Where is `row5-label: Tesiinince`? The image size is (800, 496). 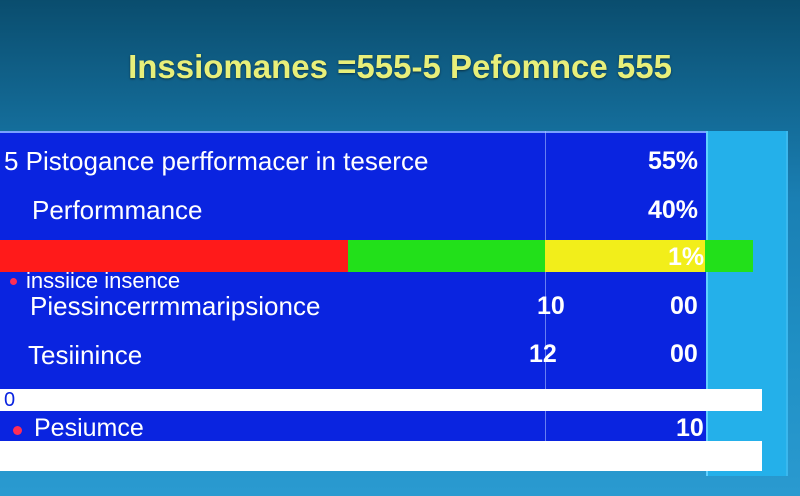 row5-label: Tesiinince is located at coordinates (85, 355).